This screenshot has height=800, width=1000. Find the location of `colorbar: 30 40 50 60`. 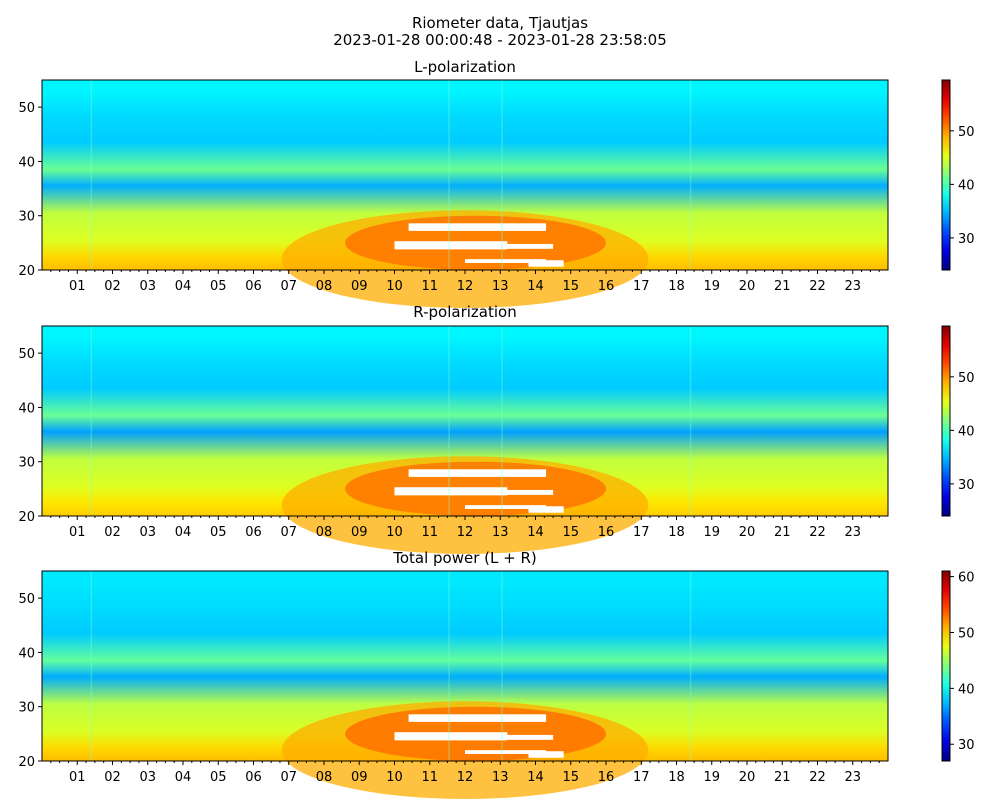

colorbar: 30 40 50 60 is located at coordinates (958, 666).